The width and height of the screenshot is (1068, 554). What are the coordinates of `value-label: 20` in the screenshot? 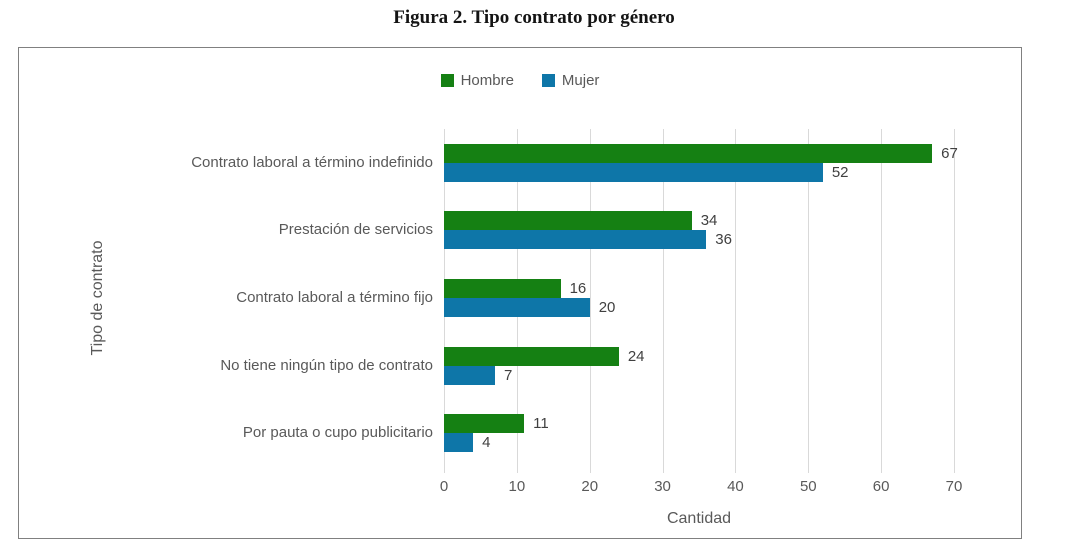 It's located at (607, 307).